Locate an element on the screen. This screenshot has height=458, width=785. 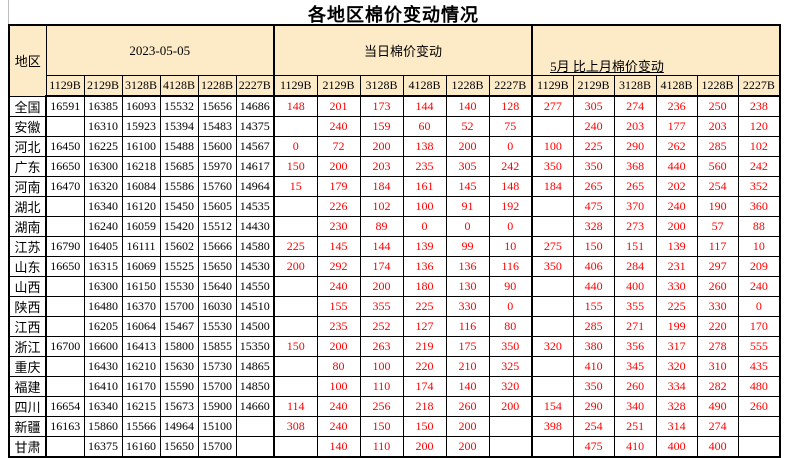
price-cell: 15666 is located at coordinates (217, 246).